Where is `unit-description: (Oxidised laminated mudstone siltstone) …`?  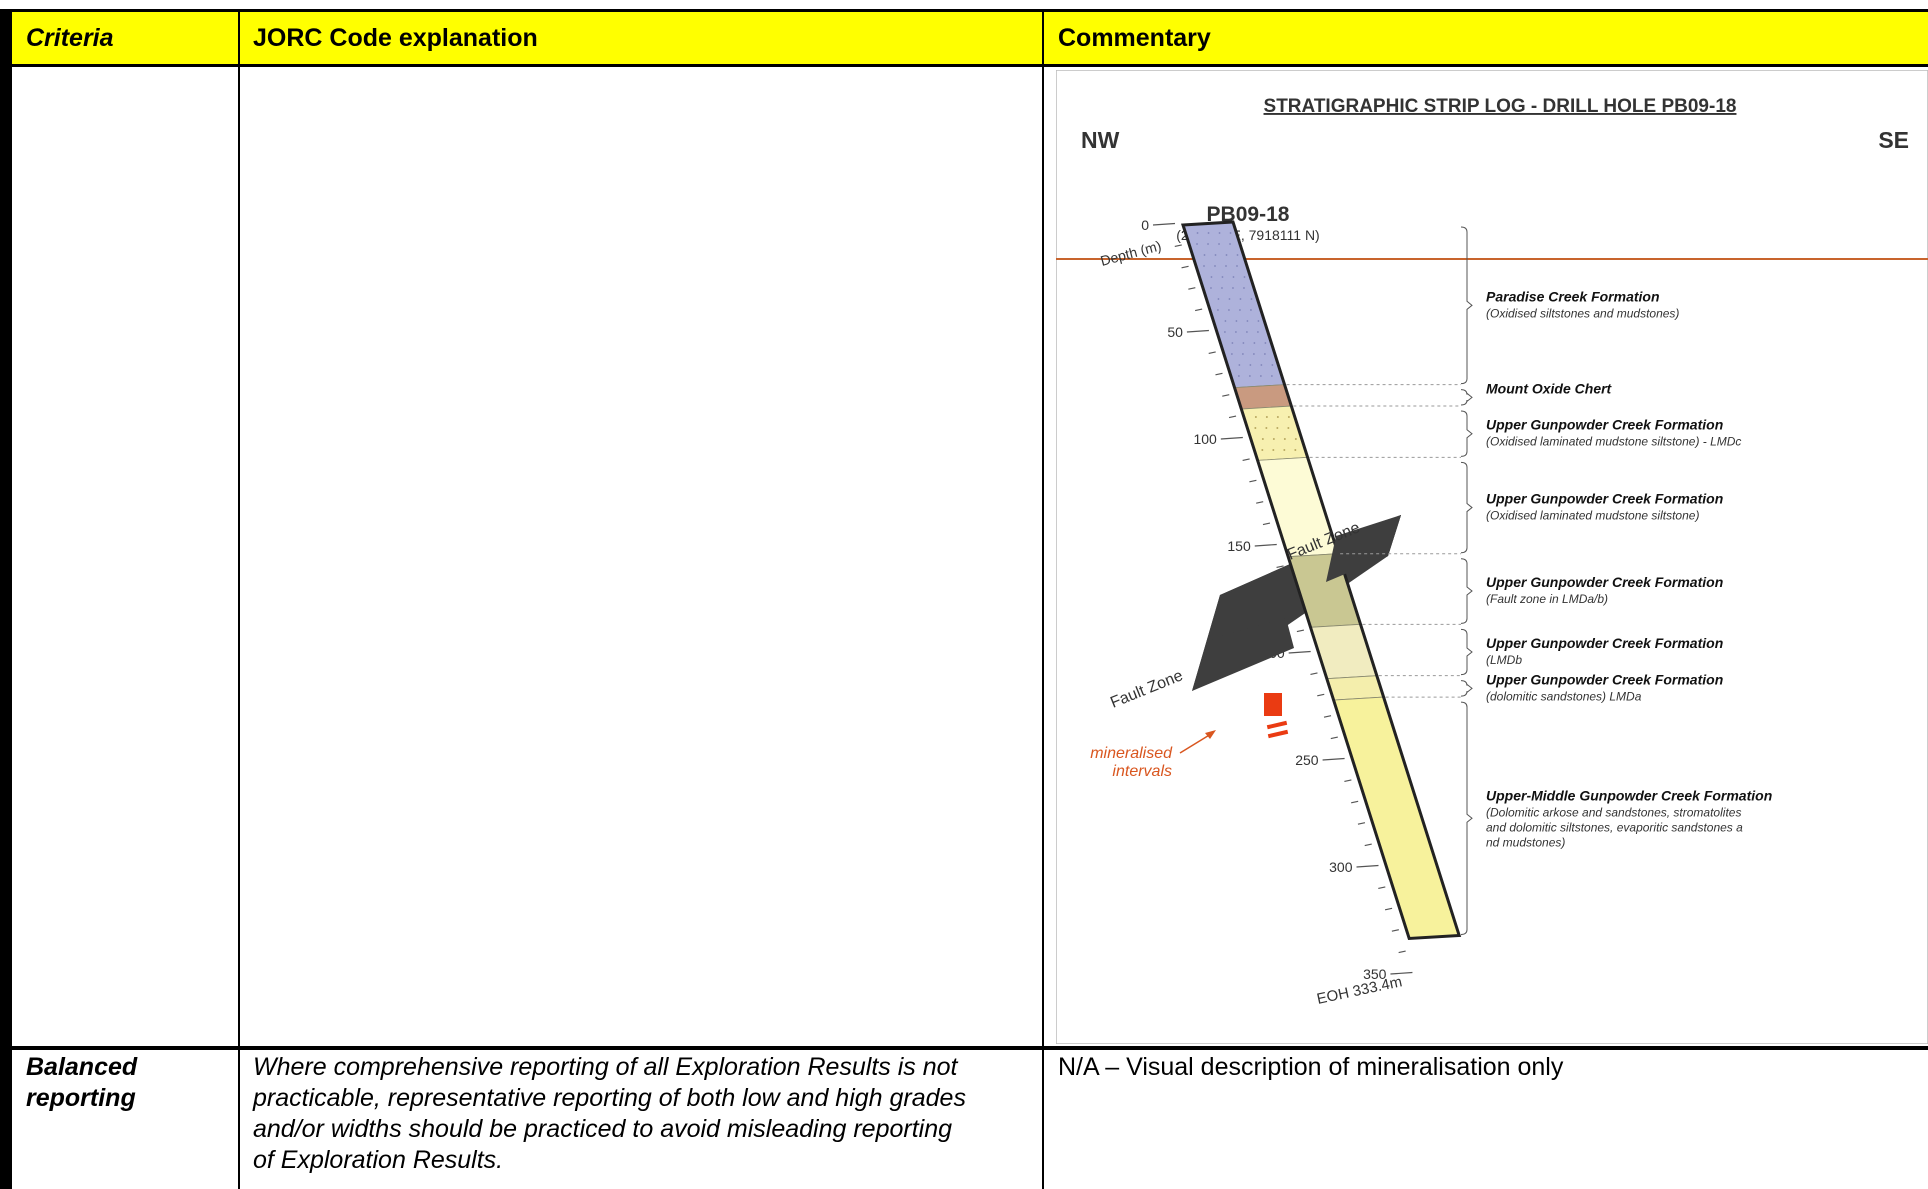 unit-description: (Oxidised laminated mudstone siltstone) … is located at coordinates (1613, 442).